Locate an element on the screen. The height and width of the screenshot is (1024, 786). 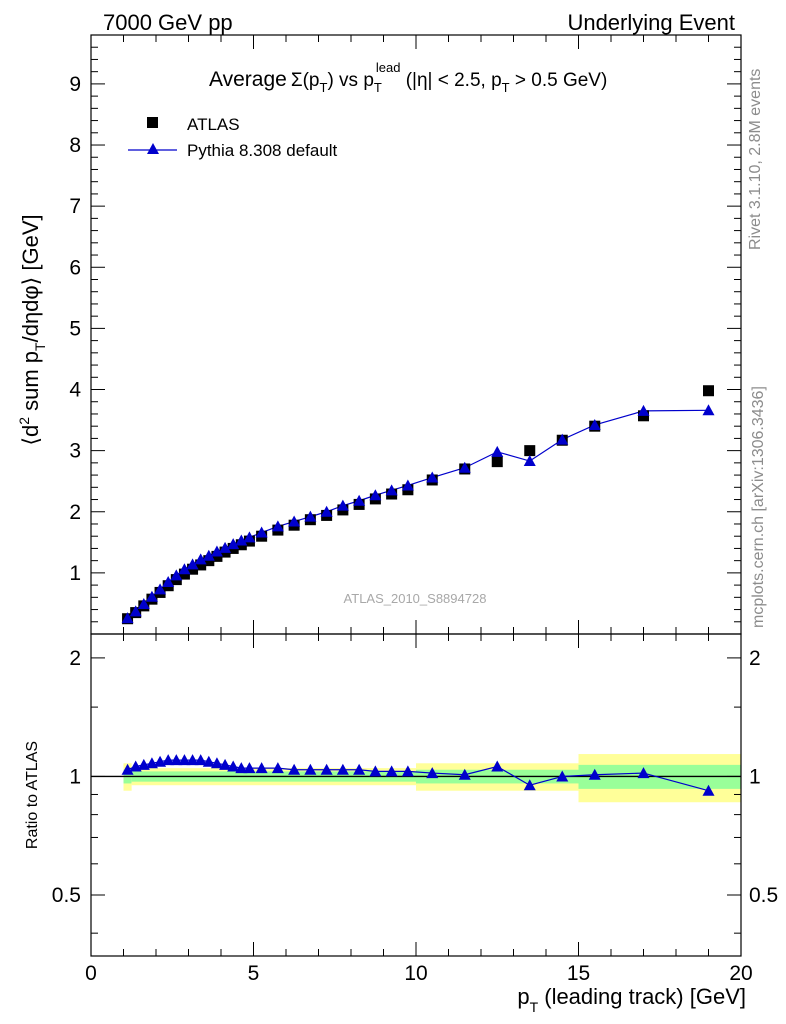
main-y-tick-label: 2 is located at coordinates (75, 512).